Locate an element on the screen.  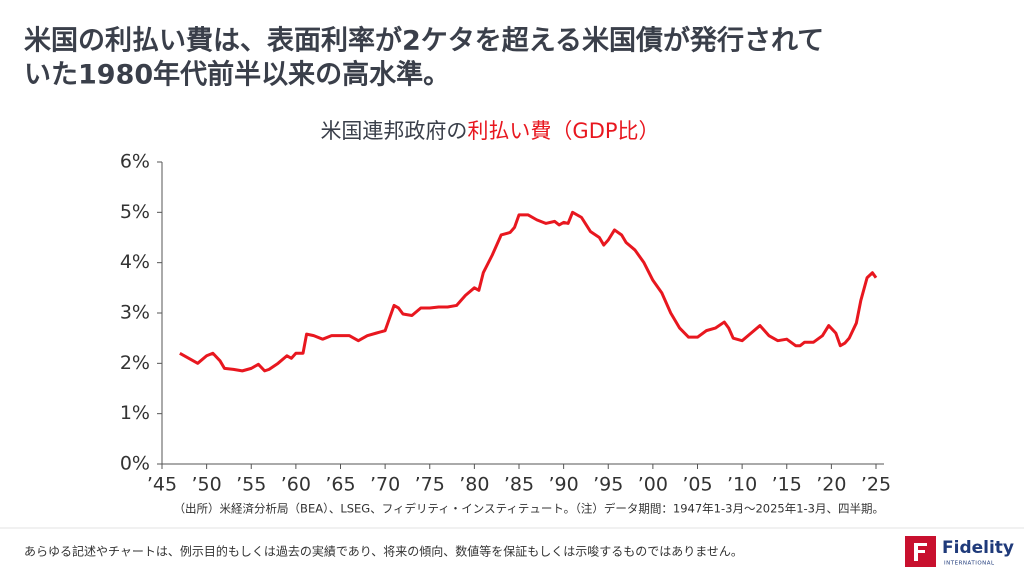
y-tick-label: 4% is located at coordinates (135, 262).